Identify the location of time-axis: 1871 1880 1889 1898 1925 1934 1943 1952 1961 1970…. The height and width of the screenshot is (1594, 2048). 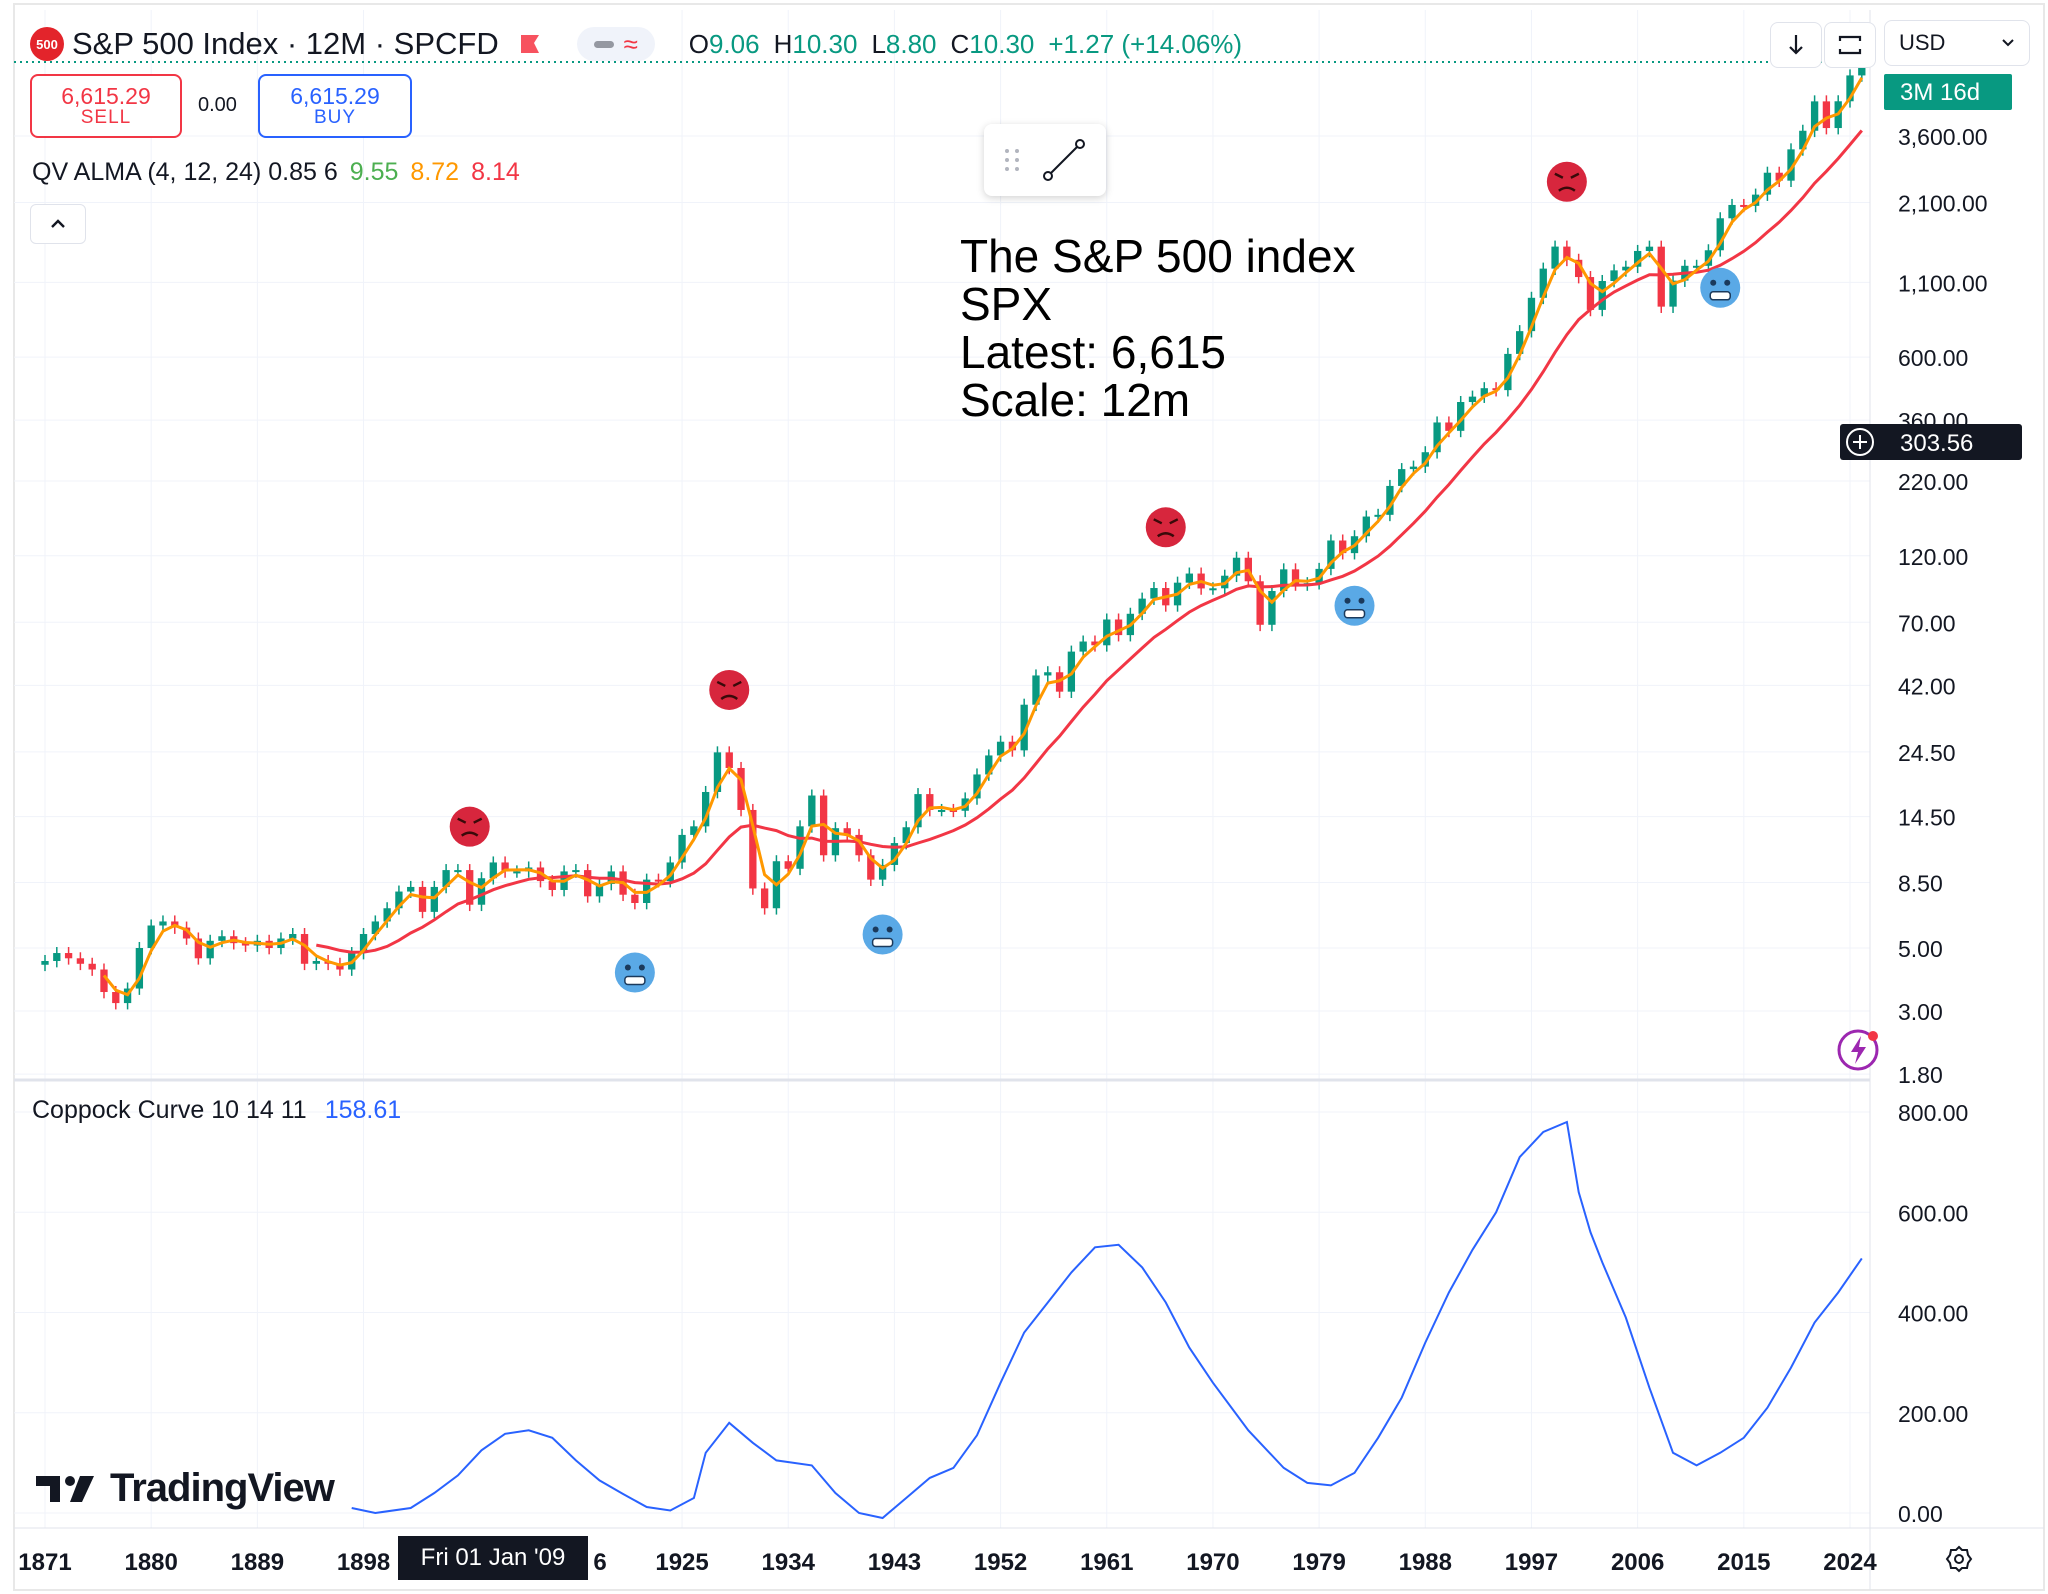
(947, 1562).